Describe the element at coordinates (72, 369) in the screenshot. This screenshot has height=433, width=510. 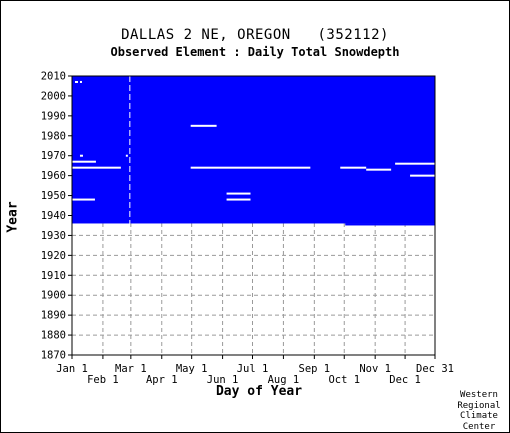
I see `x-tick-label: Jan 1` at that location.